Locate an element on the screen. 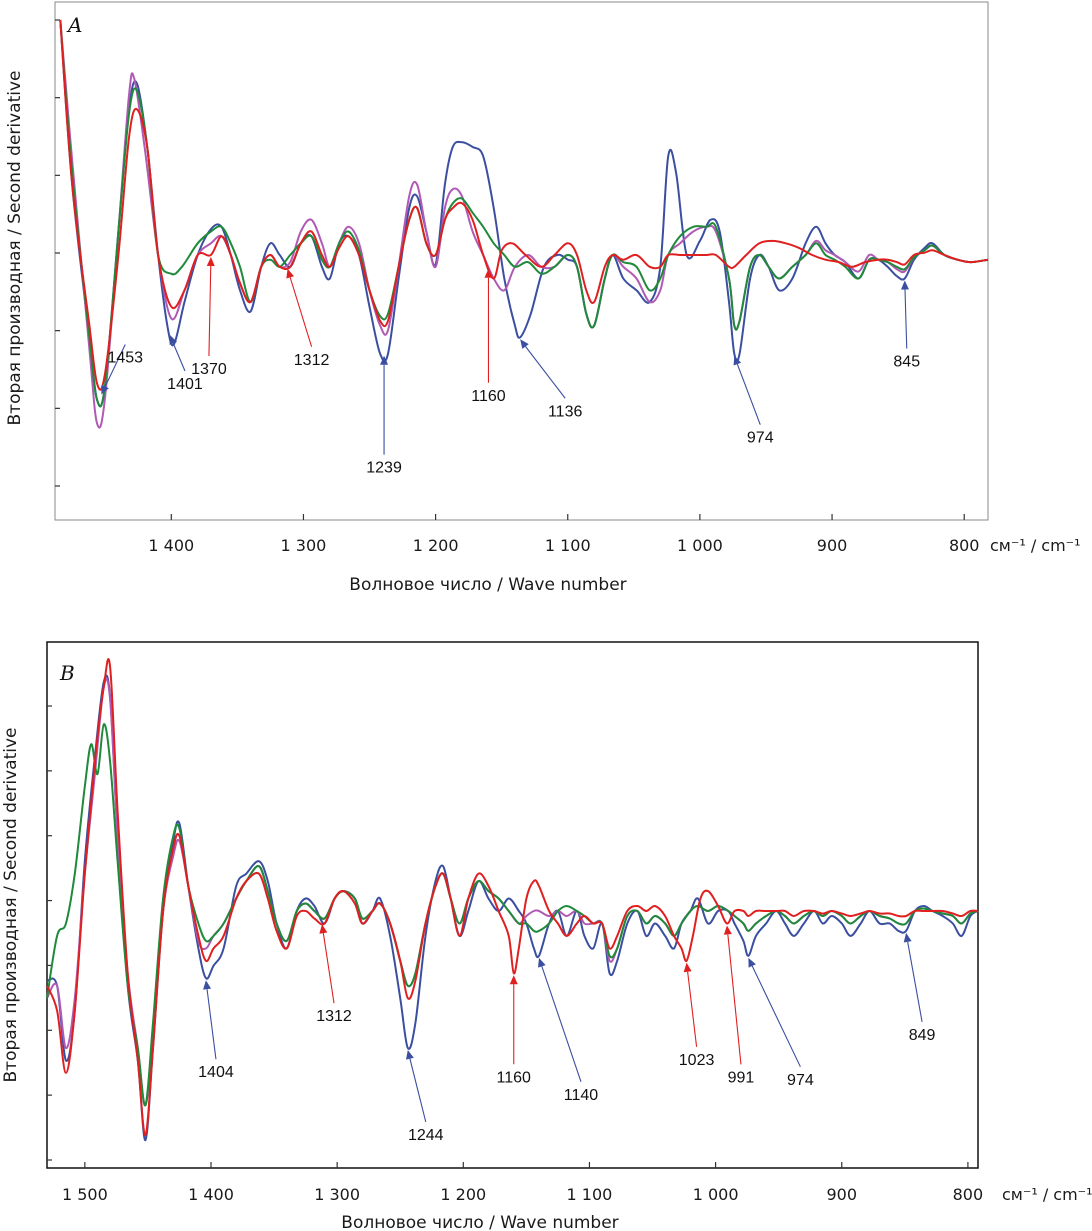  annotation-1136: 1136 is located at coordinates (551, 379).